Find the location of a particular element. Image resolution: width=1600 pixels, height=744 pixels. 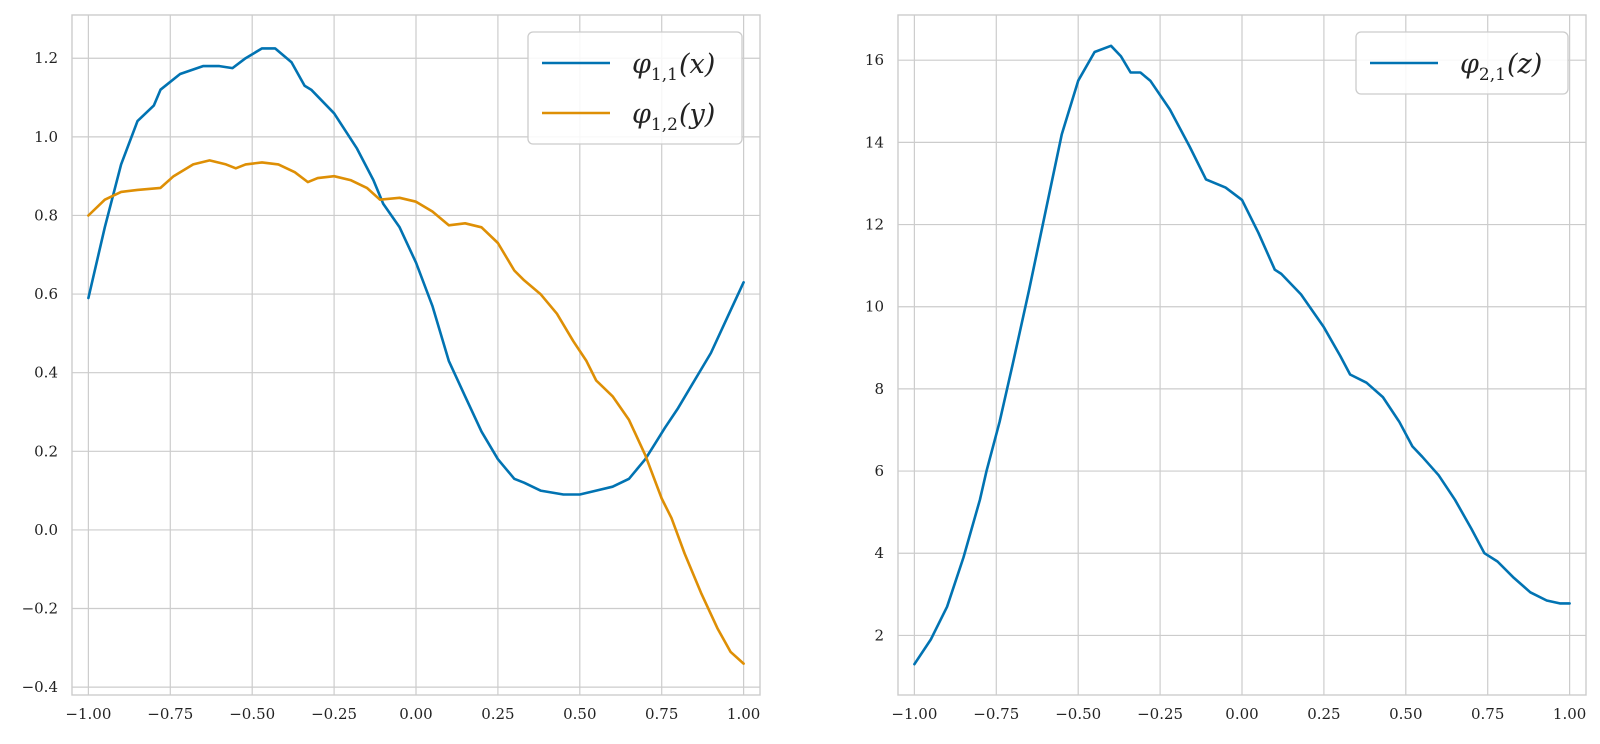

legend: φ1,1(x)φ1,2(y) is located at coordinates (635, 88).